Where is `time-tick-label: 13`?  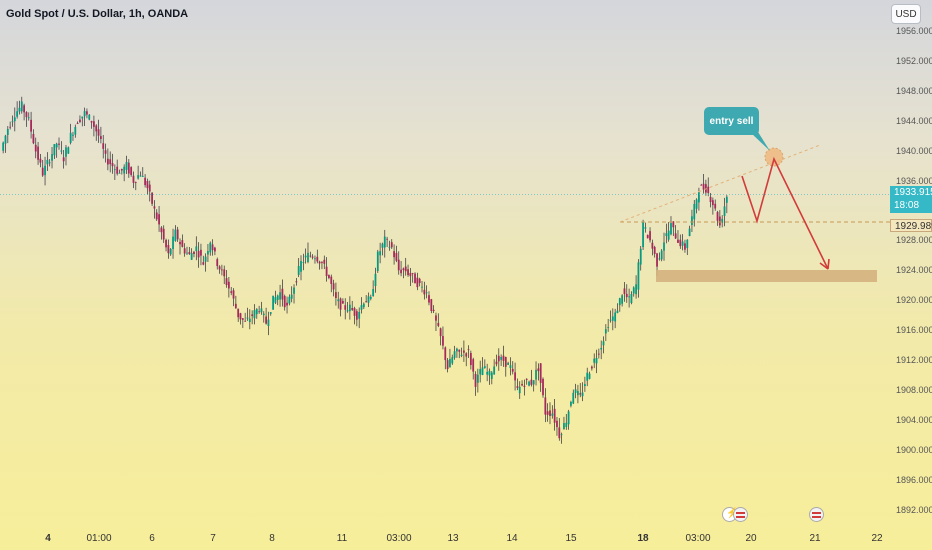 time-tick-label: 13 is located at coordinates (453, 538).